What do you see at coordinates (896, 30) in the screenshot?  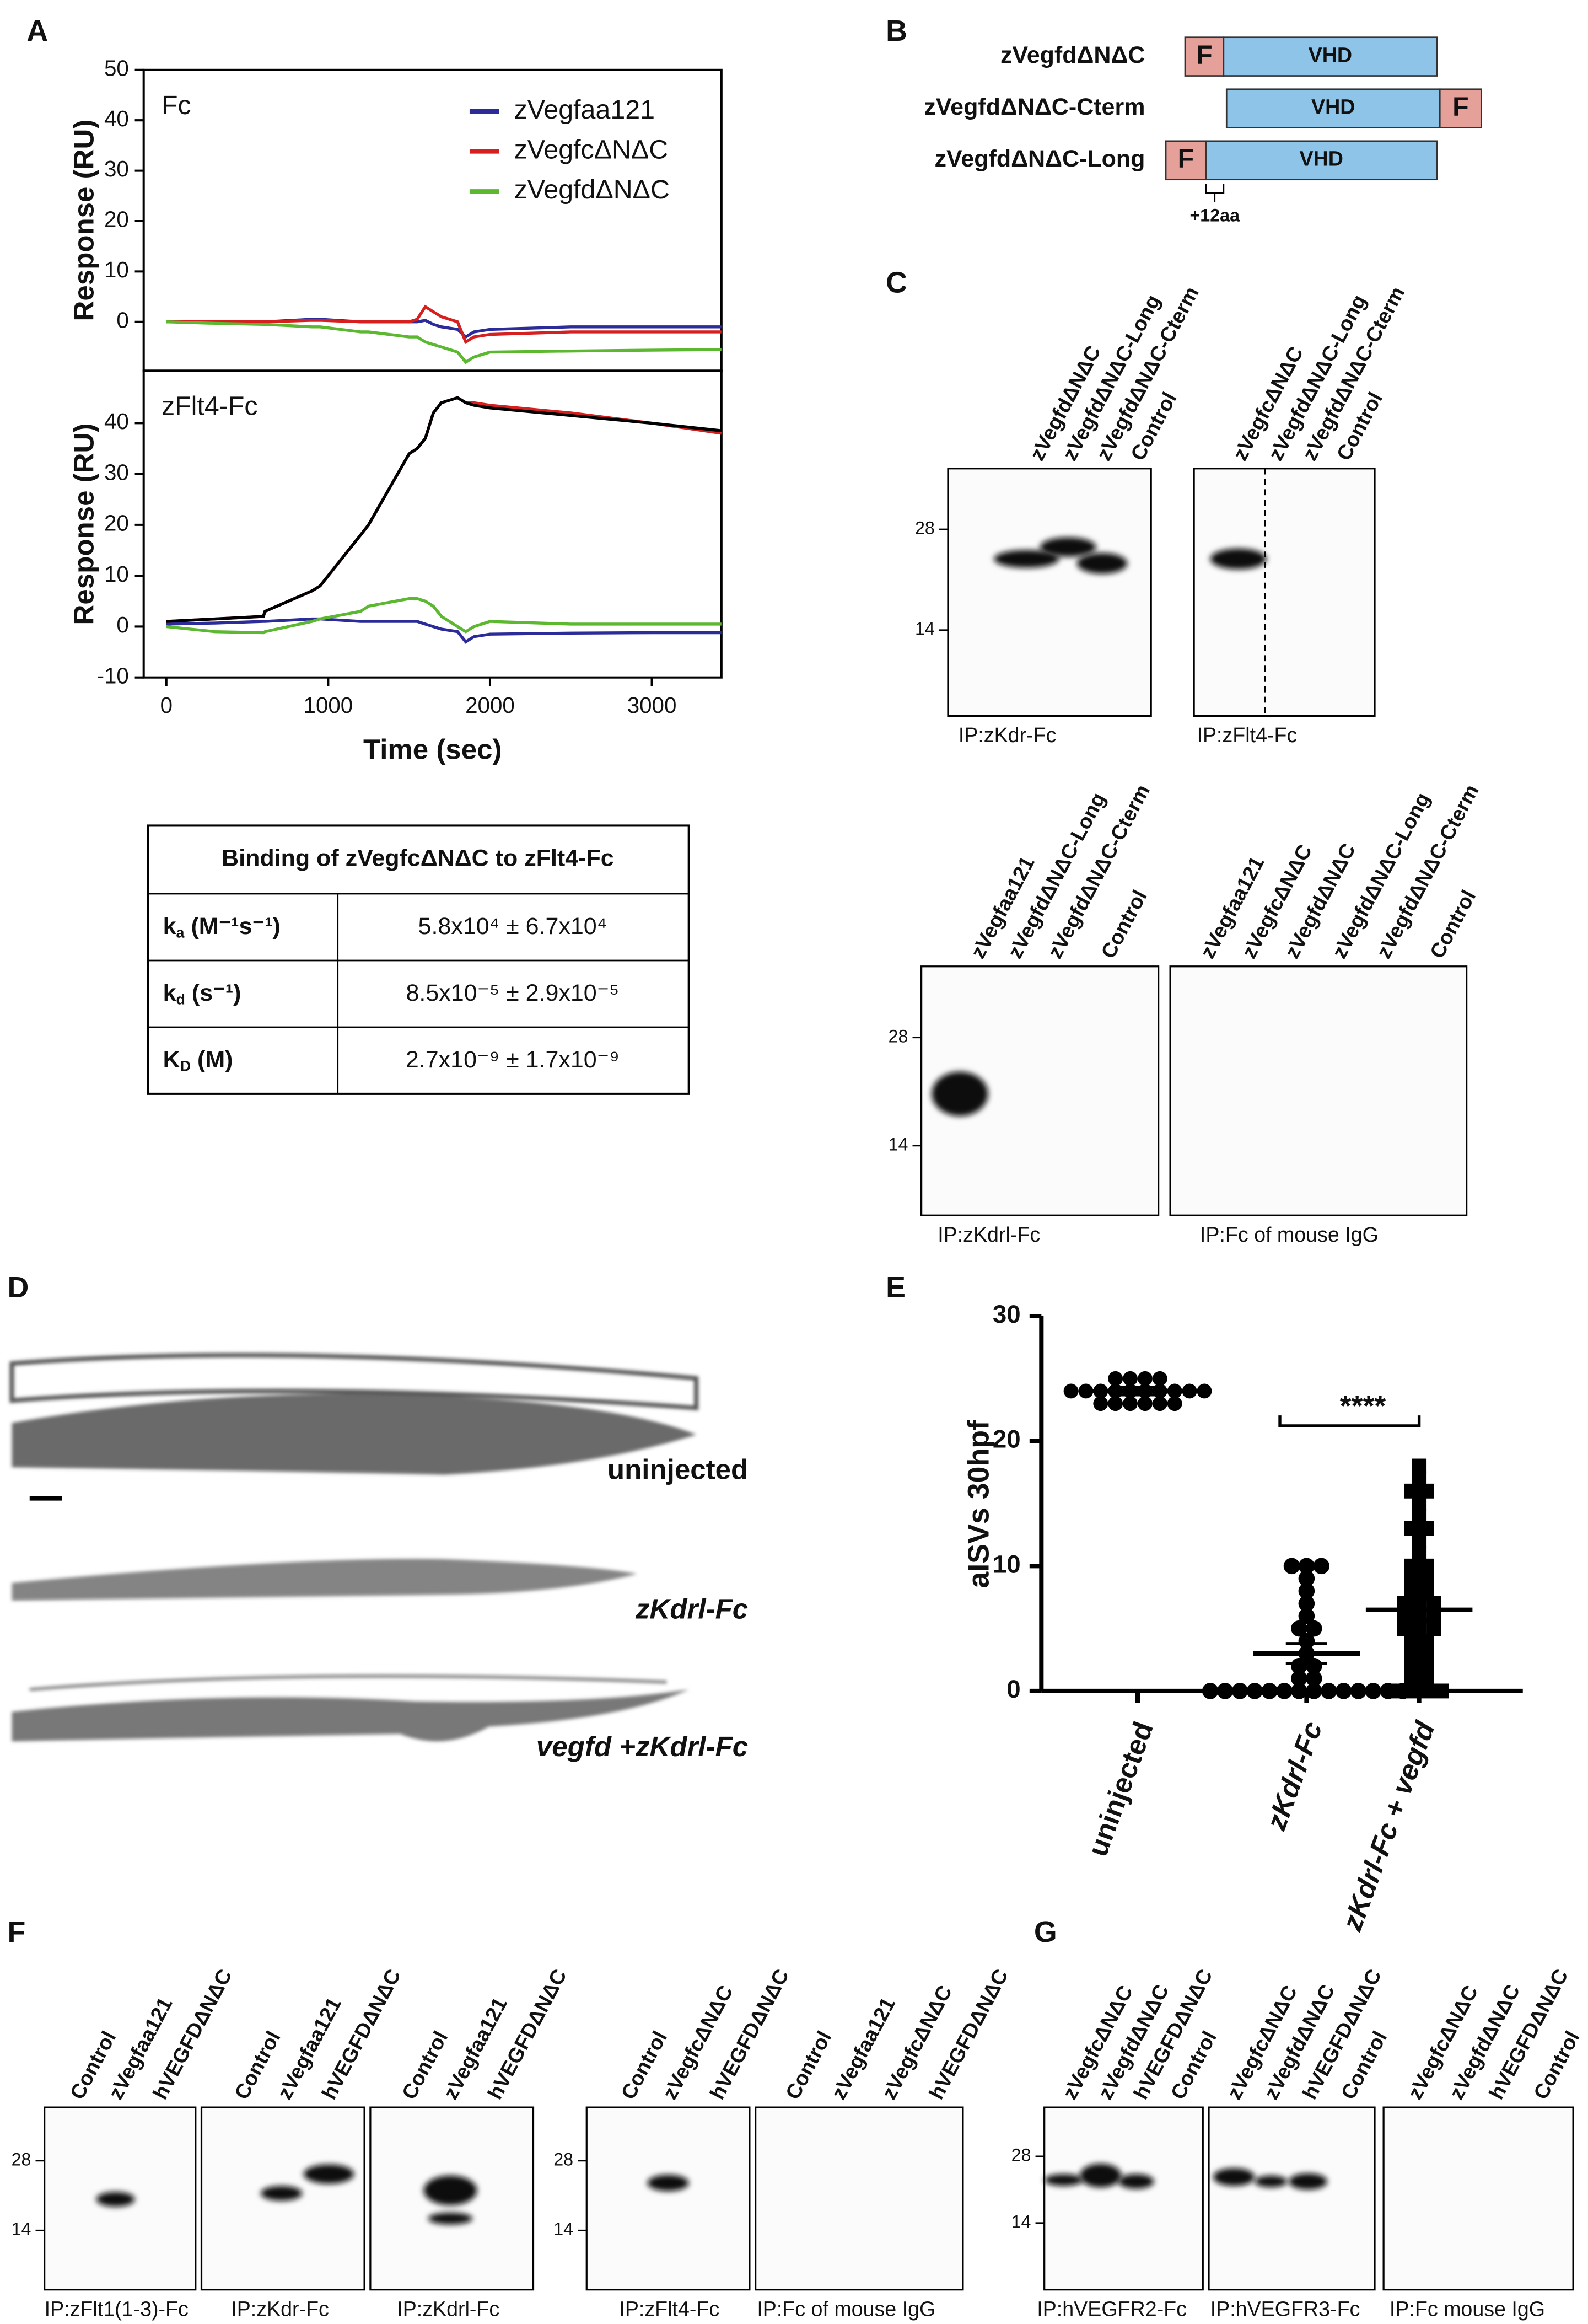 I see `panel-label: B` at bounding box center [896, 30].